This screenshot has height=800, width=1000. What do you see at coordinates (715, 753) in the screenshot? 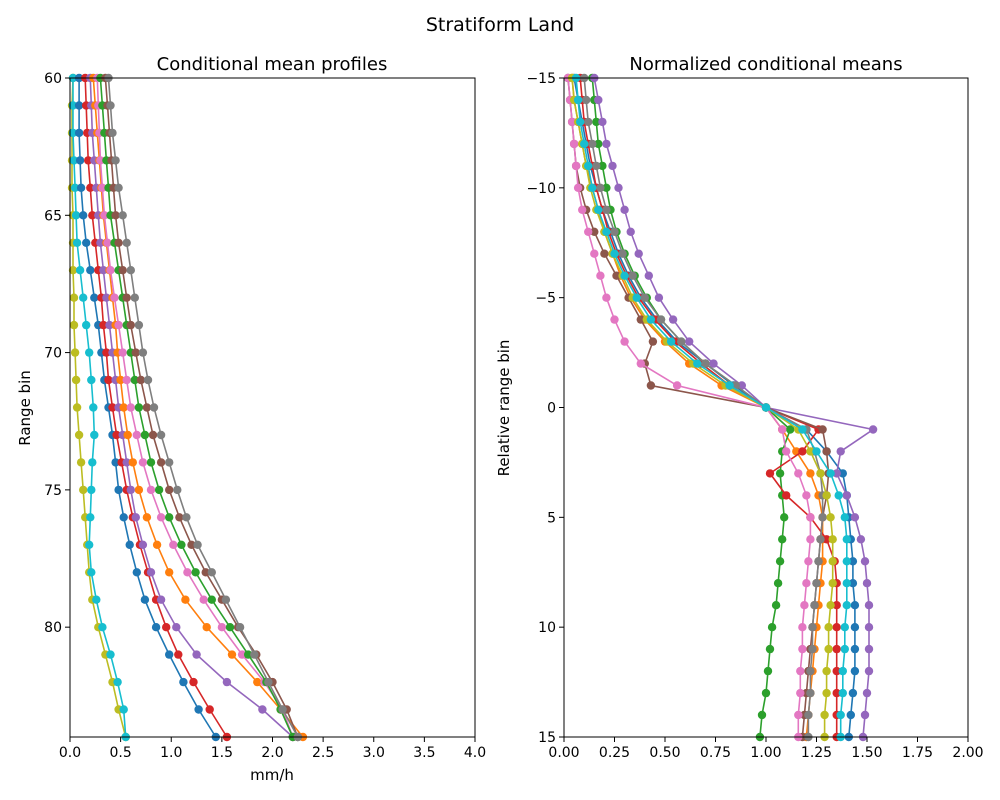
I see `right-xtick-label-3: 0.75` at bounding box center [715, 753].